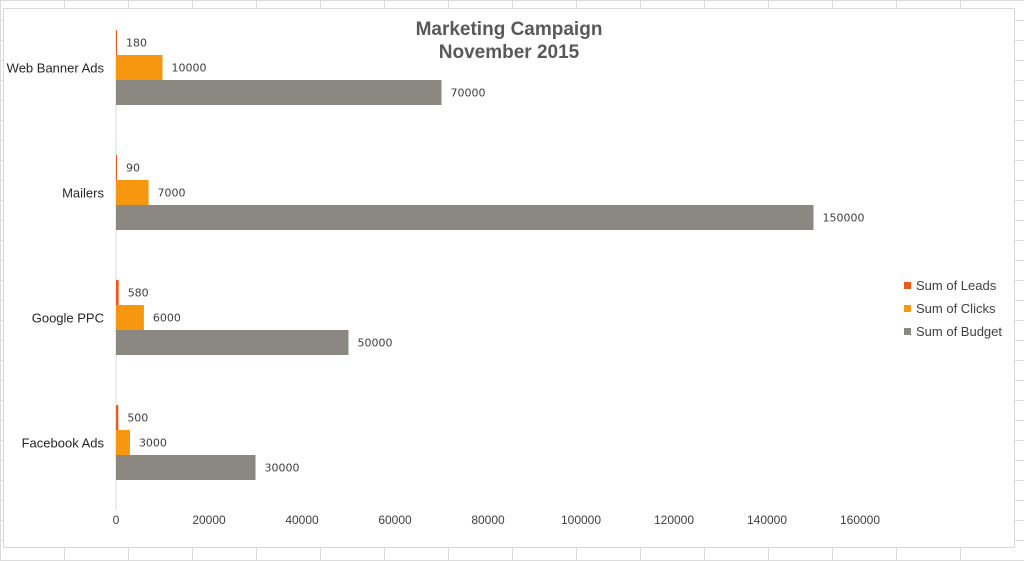 This screenshot has width=1024, height=561. Describe the element at coordinates (209, 520) in the screenshot. I see `x-tick-label: 20000` at that location.